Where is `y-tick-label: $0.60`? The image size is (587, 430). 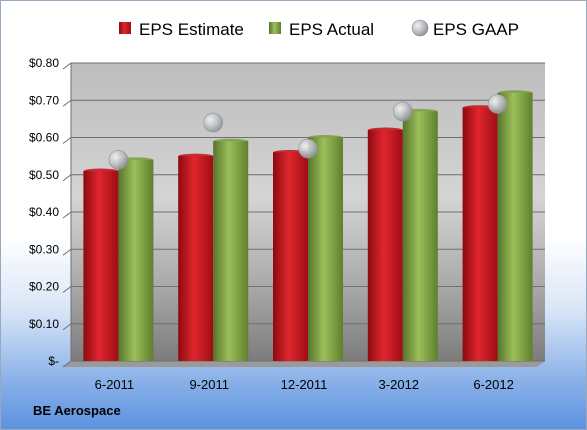
y-tick-label: $0.60 is located at coordinates (44, 138).